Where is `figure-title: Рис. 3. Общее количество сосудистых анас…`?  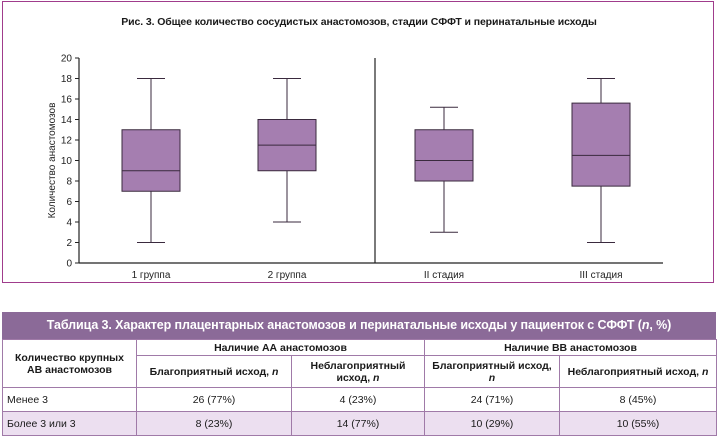 figure-title: Рис. 3. Общее количество сосудистых анас… is located at coordinates (359, 22).